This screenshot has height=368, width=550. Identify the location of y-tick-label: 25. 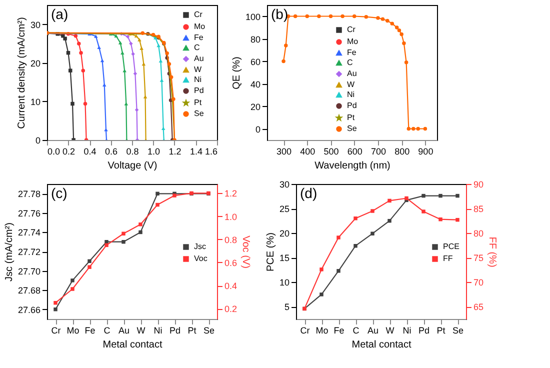
(284, 209).